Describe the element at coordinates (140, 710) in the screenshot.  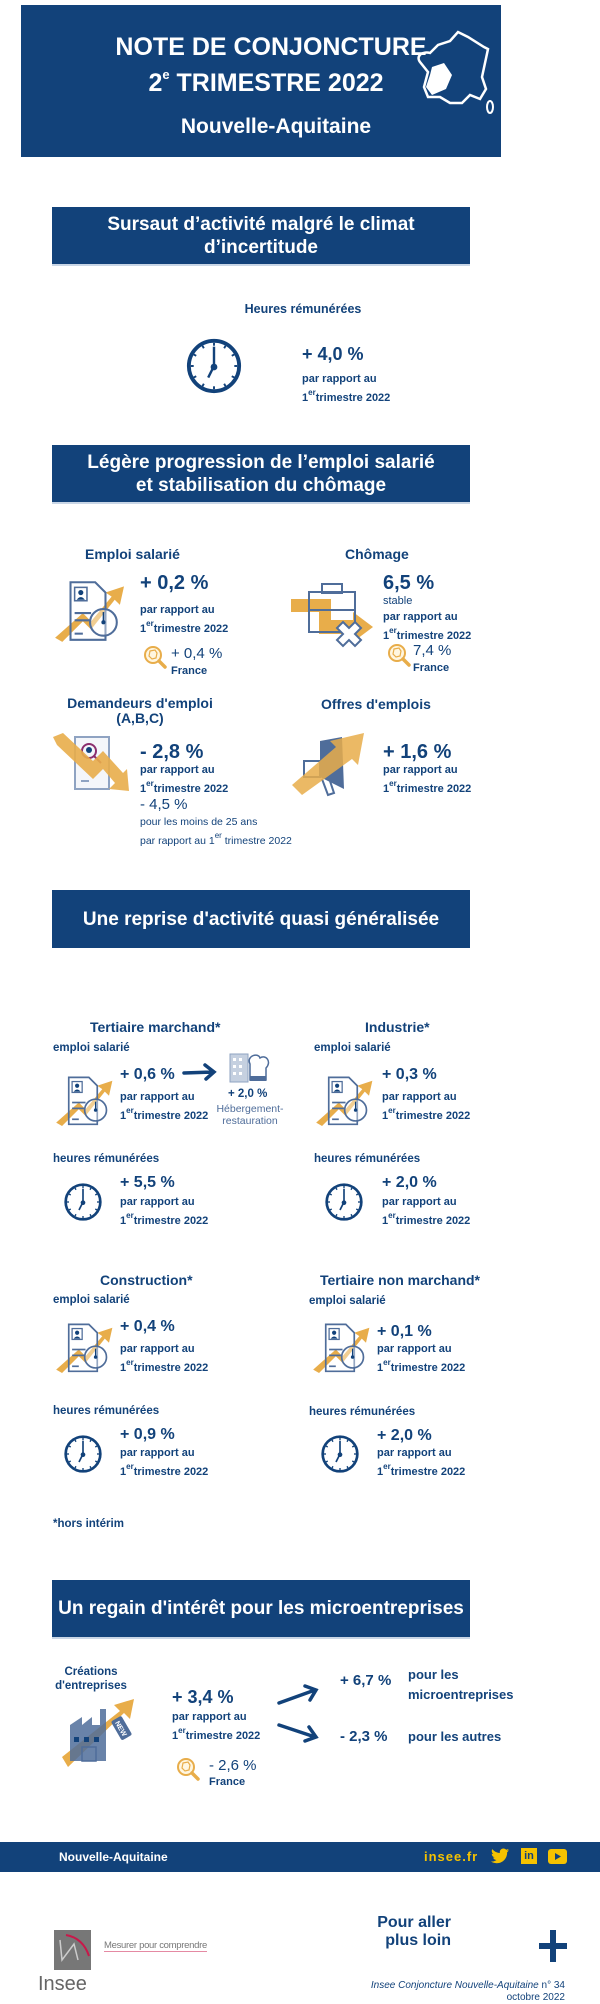
I see `demandeurs-title: Demandeurs d'emploi (A,B,C)` at that location.